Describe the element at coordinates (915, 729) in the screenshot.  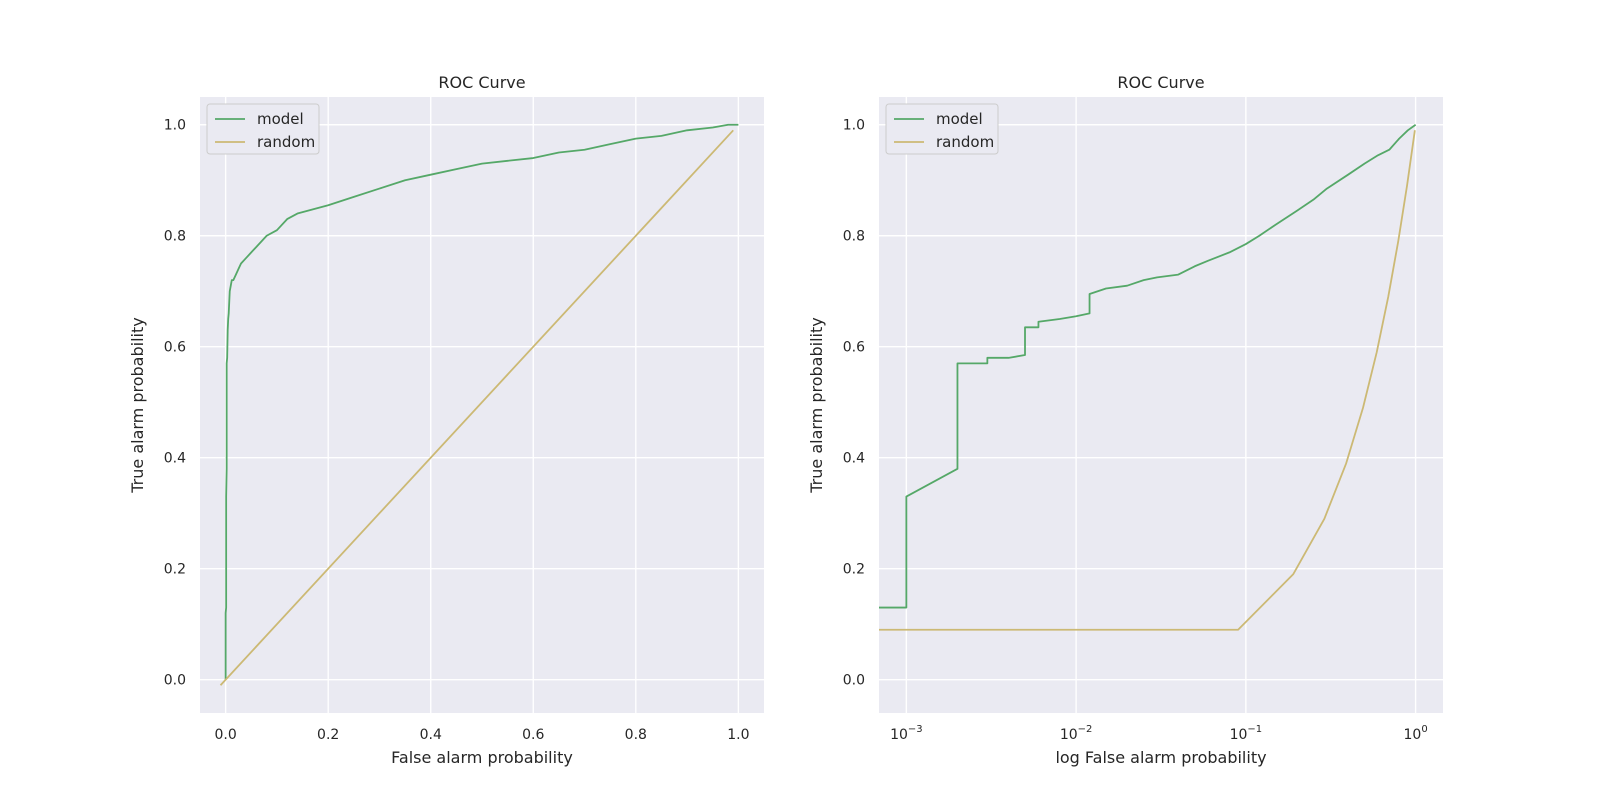
I see `chart2-x-tick-exponent: −3` at that location.